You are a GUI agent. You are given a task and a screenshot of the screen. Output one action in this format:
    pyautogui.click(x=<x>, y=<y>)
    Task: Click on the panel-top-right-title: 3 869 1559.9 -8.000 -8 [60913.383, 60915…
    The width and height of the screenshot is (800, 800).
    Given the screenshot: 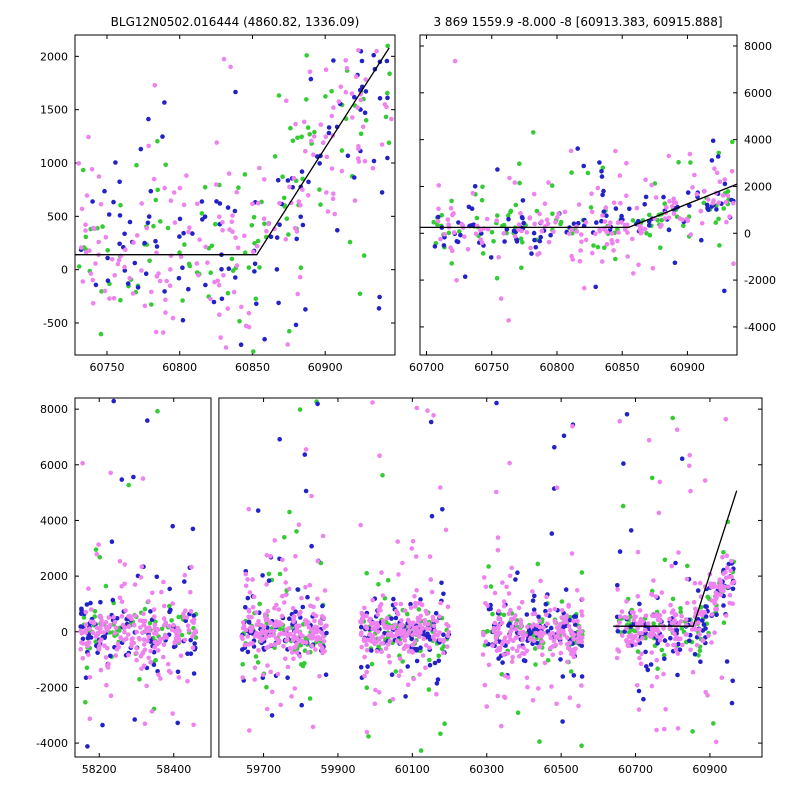 What is the action you would take?
    pyautogui.click(x=577, y=22)
    